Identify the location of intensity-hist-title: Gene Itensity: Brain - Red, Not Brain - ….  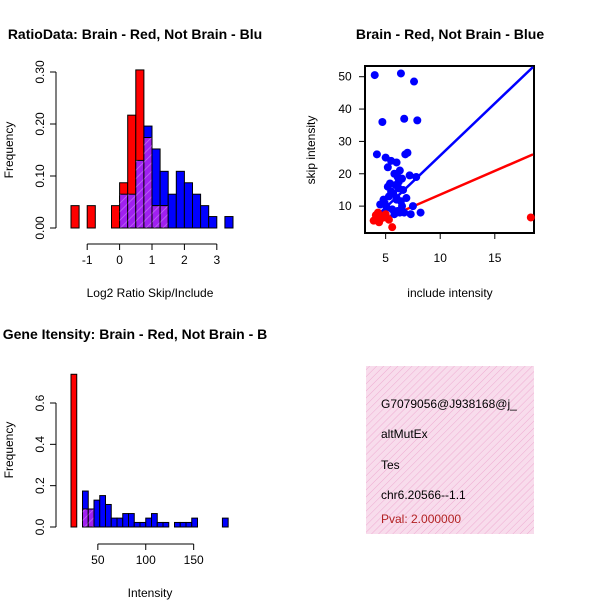
(135, 334).